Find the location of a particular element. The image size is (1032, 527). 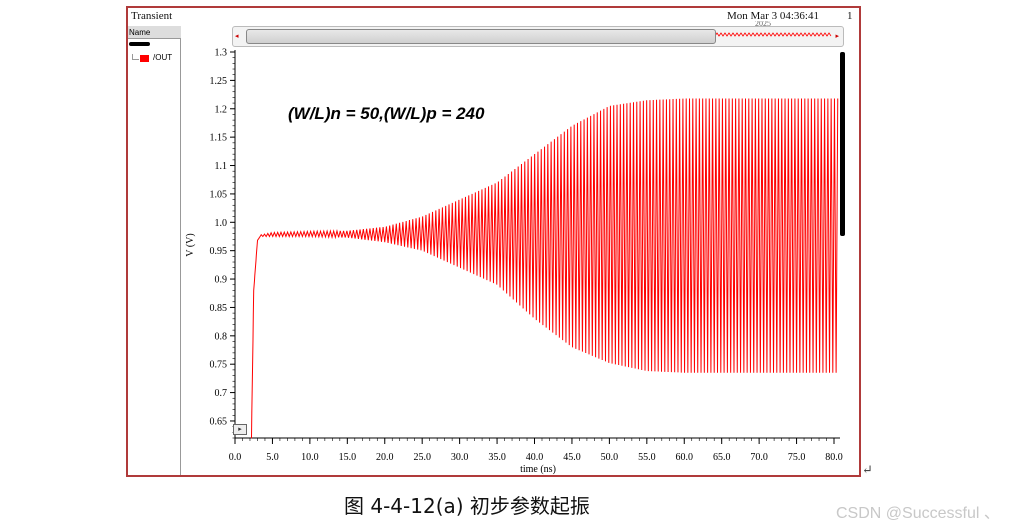

legend-swatch-out is located at coordinates (144, 58).